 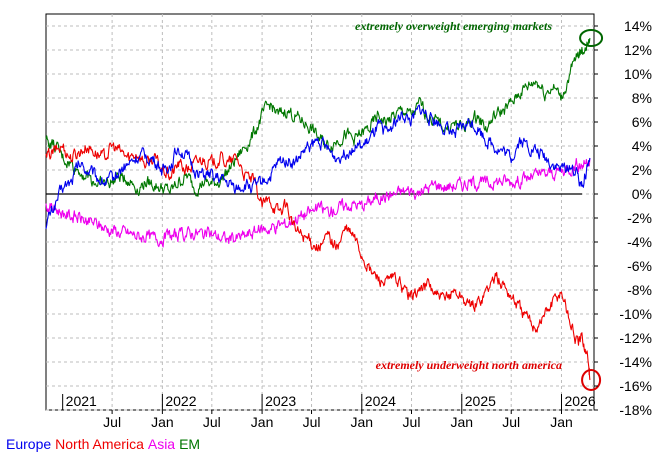 I want to click on x-year-label: 2023, so click(x=280, y=401).